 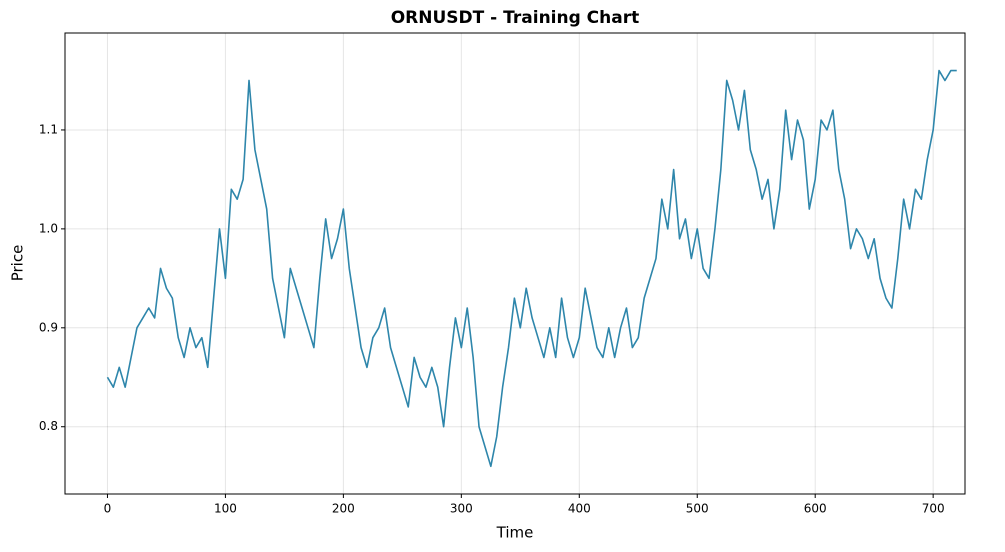 I want to click on x-tick-label: 200, so click(x=343, y=509).